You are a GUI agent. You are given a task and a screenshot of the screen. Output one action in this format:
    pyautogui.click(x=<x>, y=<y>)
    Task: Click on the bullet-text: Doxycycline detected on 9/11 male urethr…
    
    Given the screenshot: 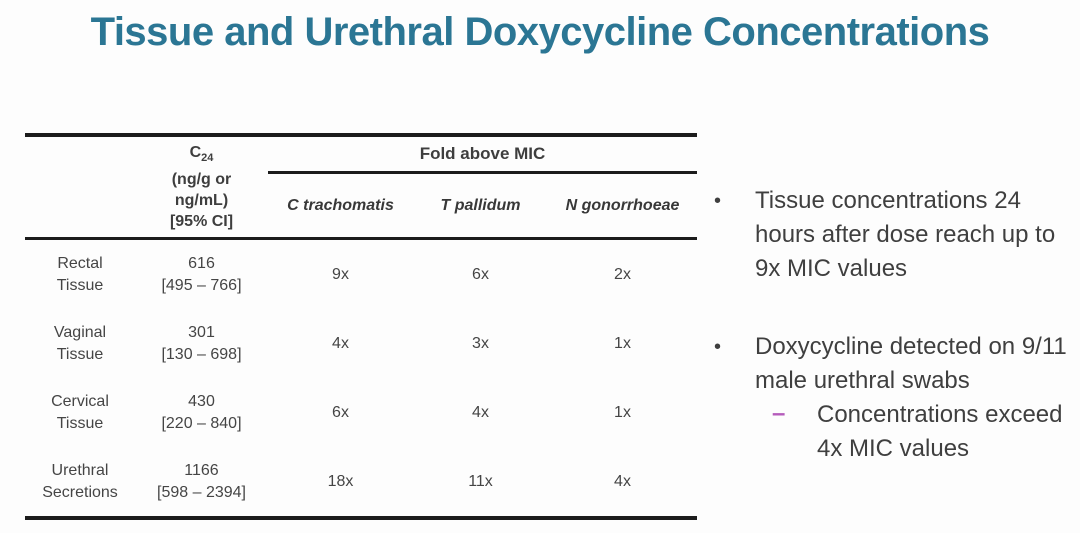 What is the action you would take?
    pyautogui.click(x=911, y=363)
    